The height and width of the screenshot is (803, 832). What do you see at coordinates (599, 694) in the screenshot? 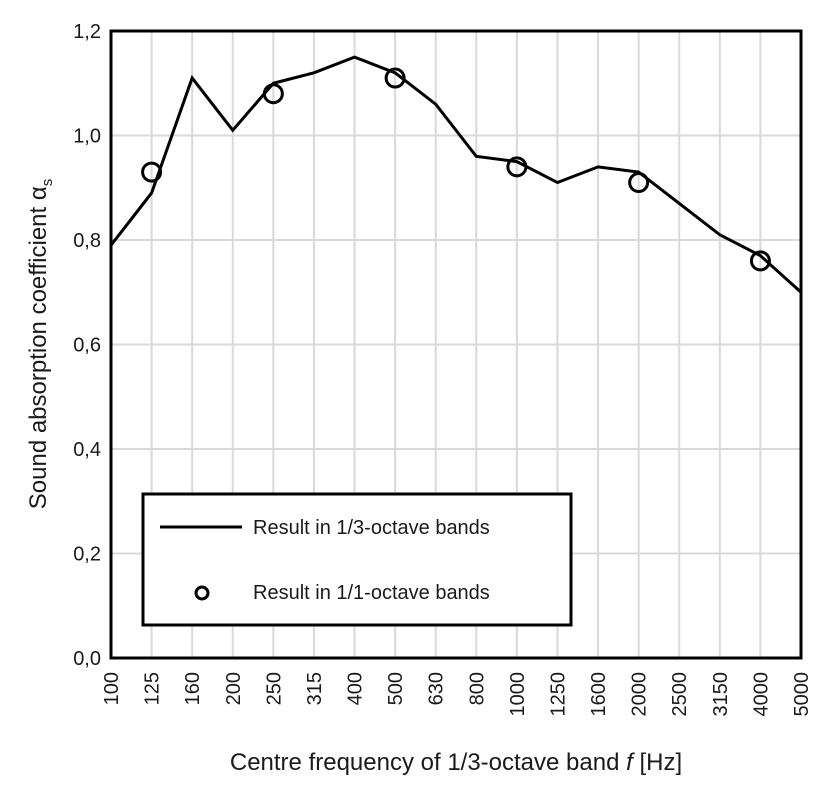
I see `x-tick-label: 1600` at bounding box center [599, 694].